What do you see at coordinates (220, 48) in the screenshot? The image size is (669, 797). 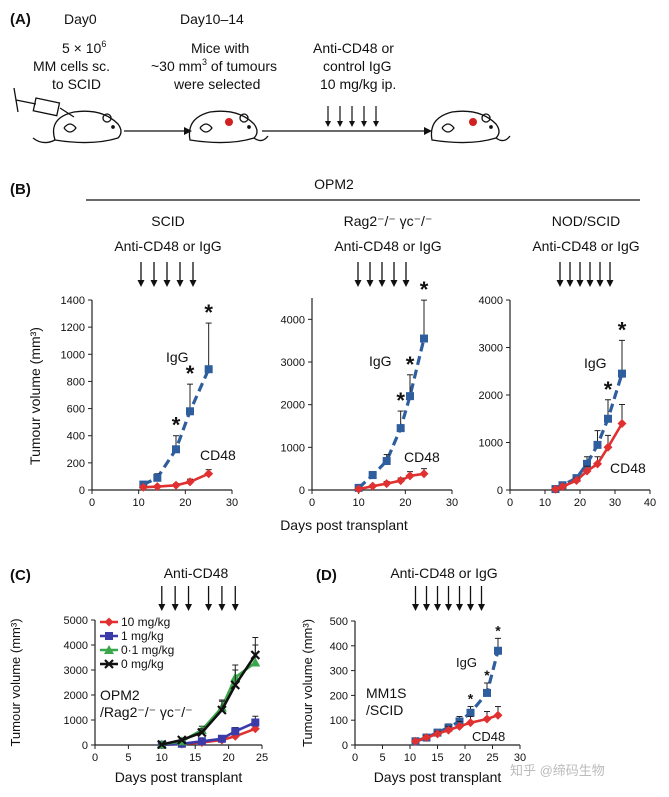 I see `mice-line1: Mice with` at bounding box center [220, 48].